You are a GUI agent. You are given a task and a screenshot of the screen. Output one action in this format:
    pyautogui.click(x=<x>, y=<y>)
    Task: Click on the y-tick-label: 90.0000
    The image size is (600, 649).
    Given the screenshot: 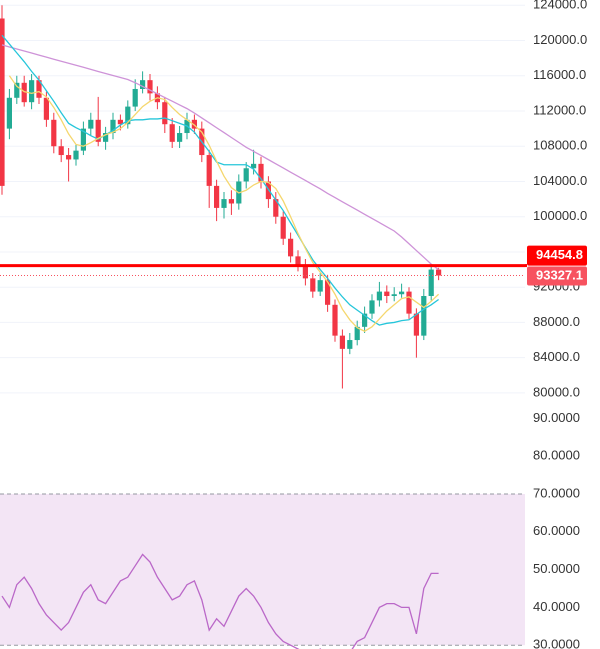 What is the action you would take?
    pyautogui.click(x=556, y=417)
    